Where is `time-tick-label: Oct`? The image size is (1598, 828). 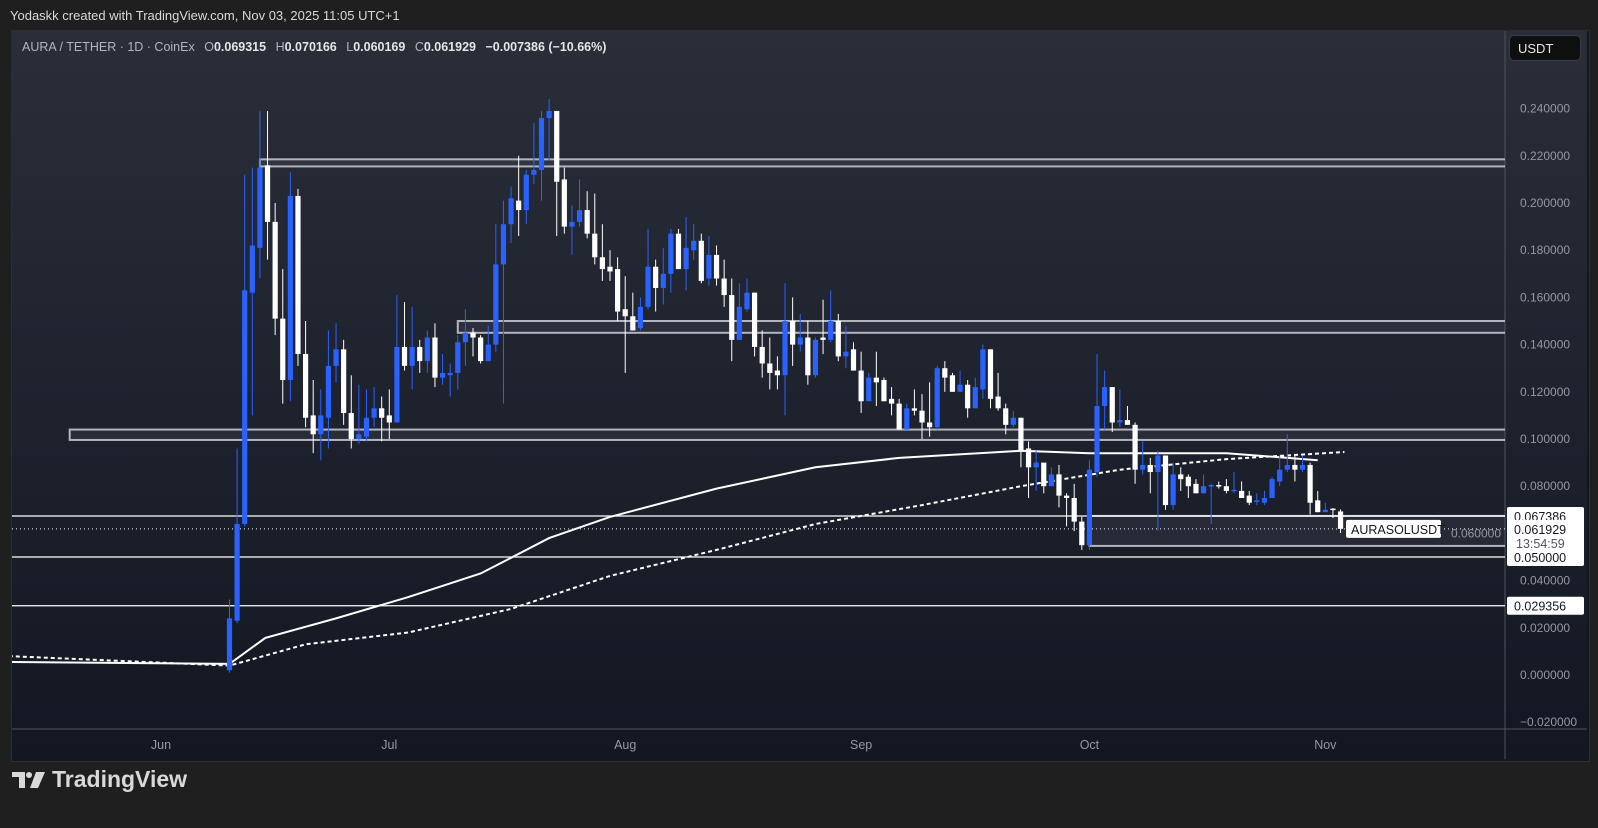 time-tick-label: Oct is located at coordinates (1090, 745).